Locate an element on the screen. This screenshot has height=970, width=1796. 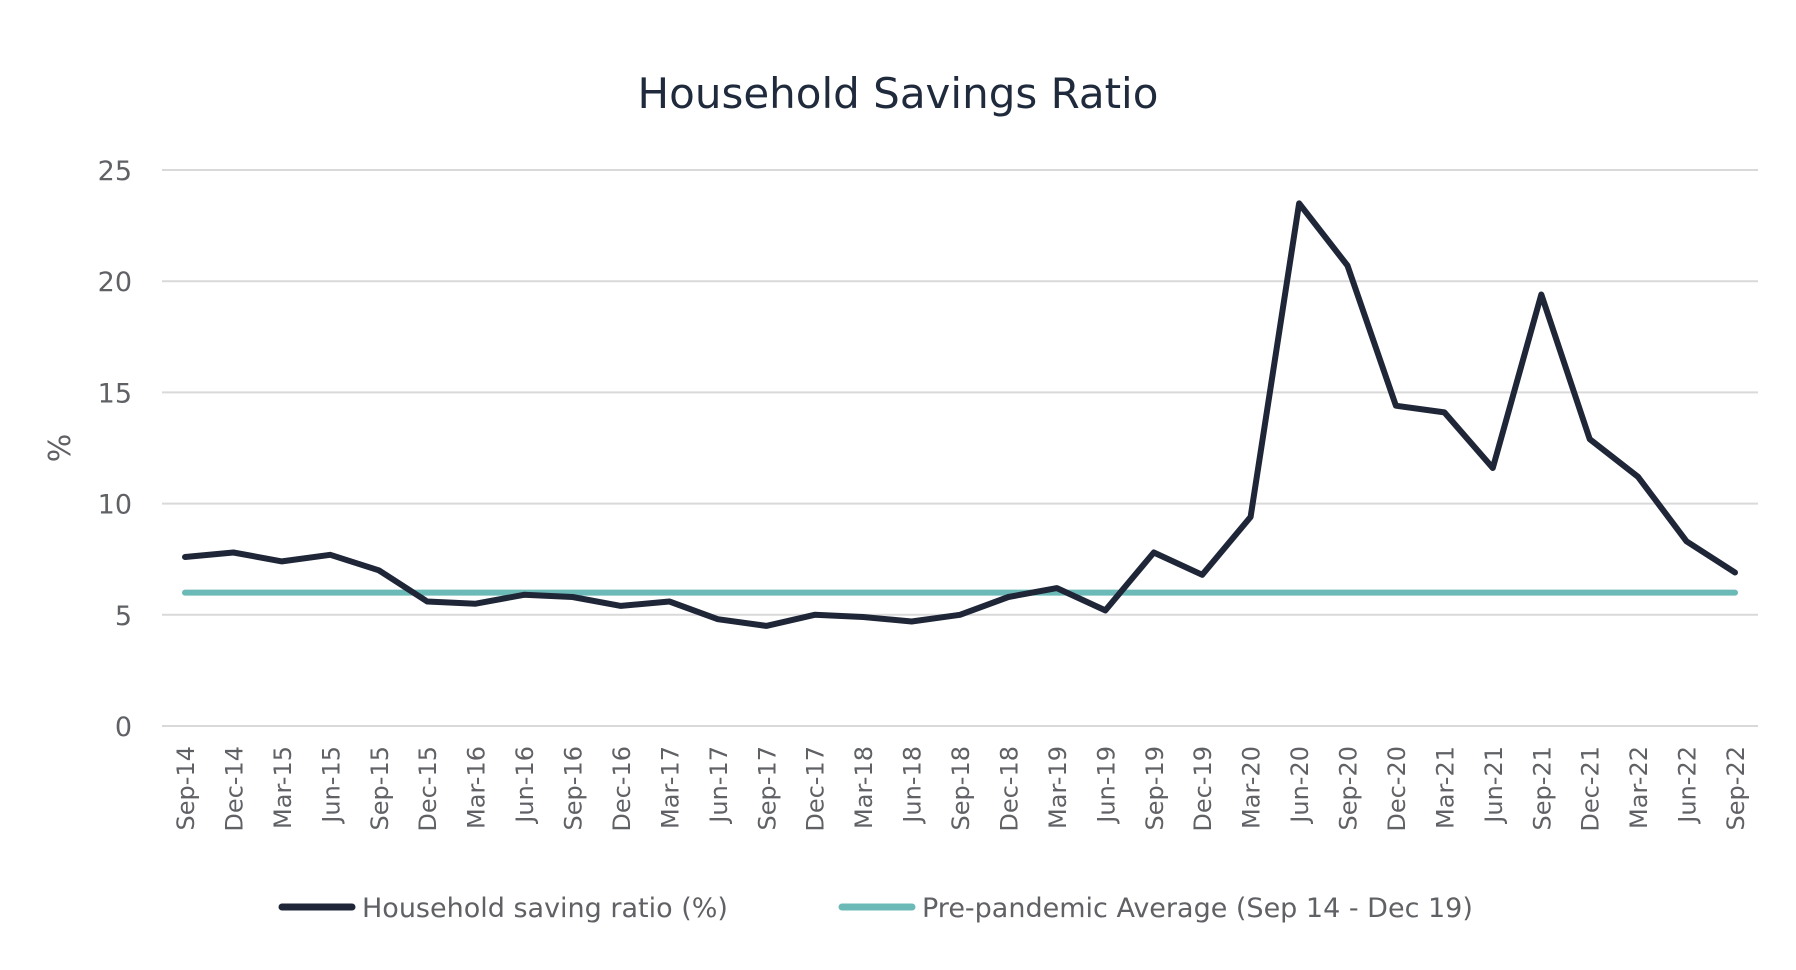
x-tick-label: Jun-16 is located at coordinates (525, 785).